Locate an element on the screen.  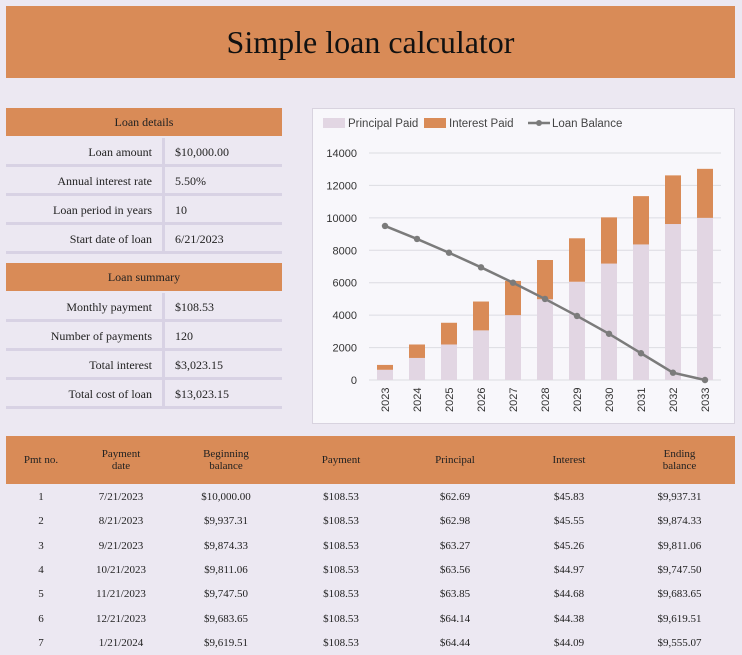
column-header: Payment date is located at coordinates (121, 460).